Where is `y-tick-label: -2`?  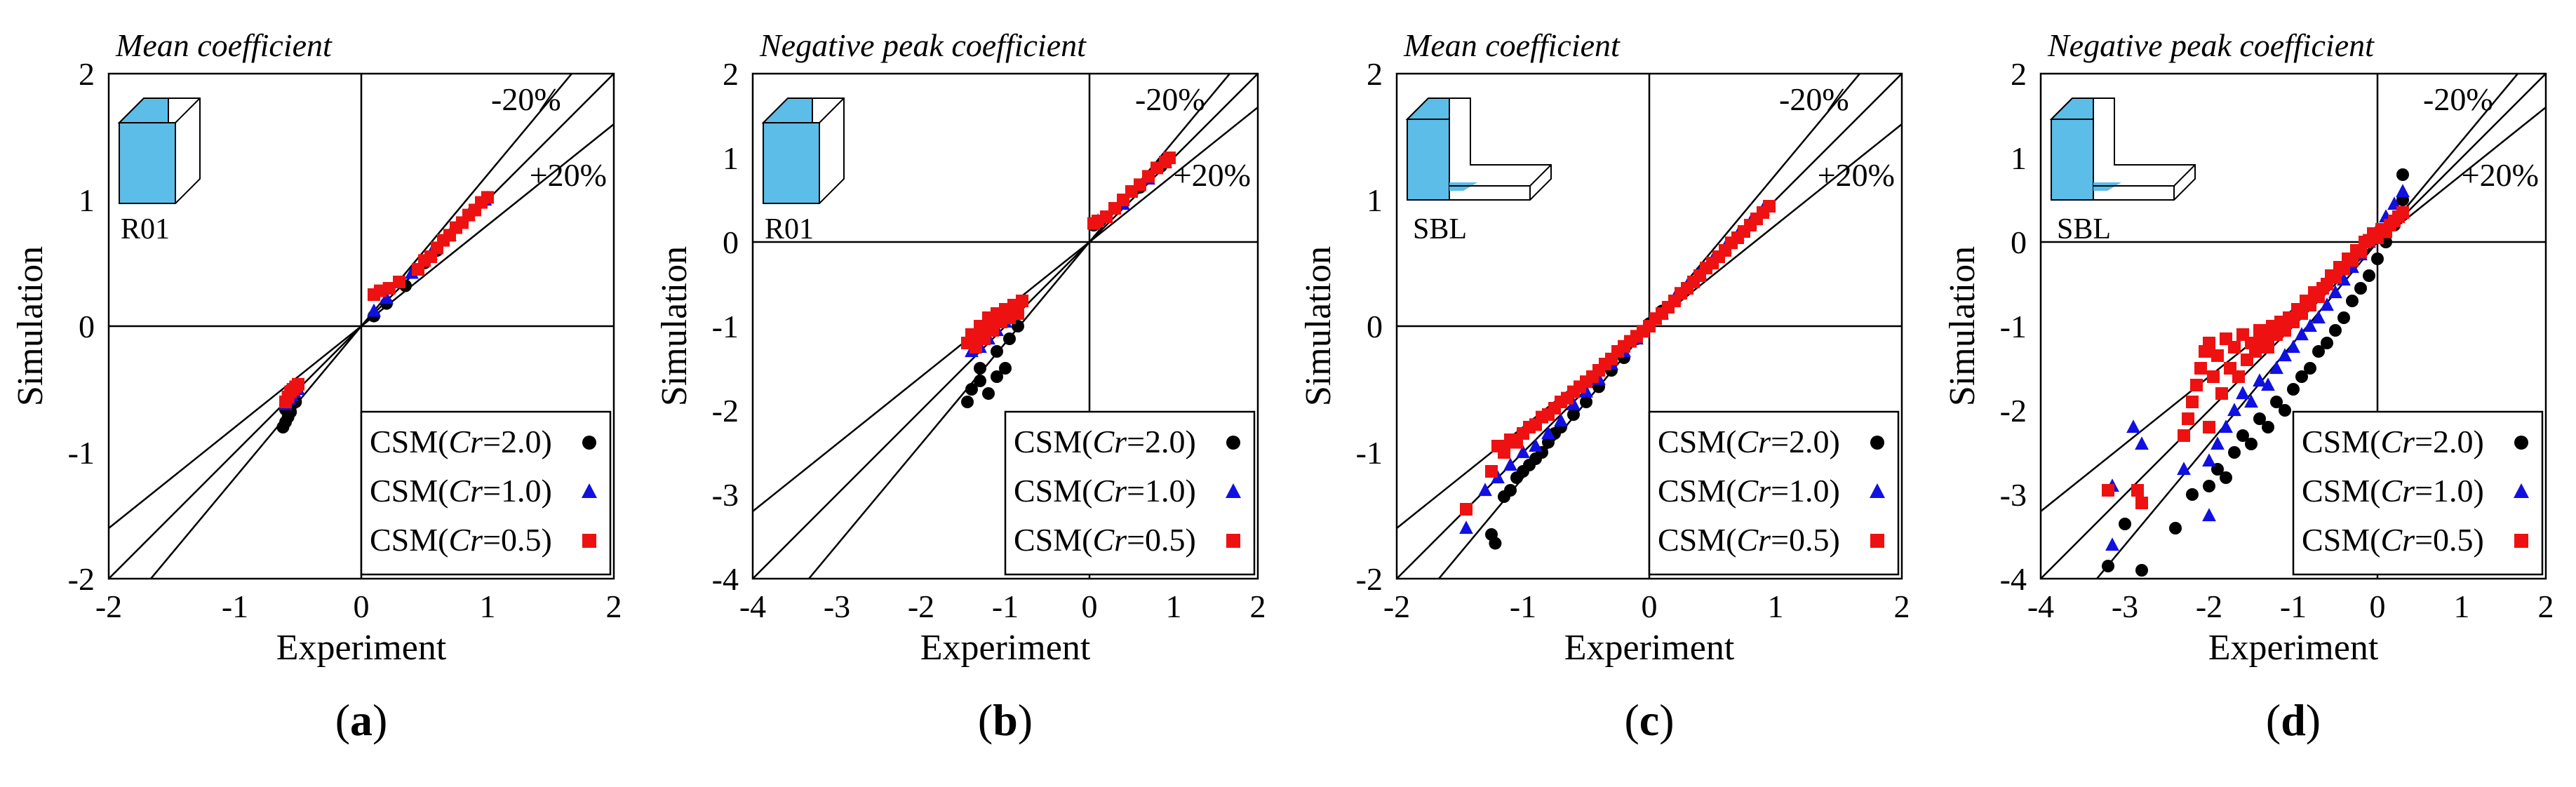
y-tick-label: -2 is located at coordinates (1369, 579).